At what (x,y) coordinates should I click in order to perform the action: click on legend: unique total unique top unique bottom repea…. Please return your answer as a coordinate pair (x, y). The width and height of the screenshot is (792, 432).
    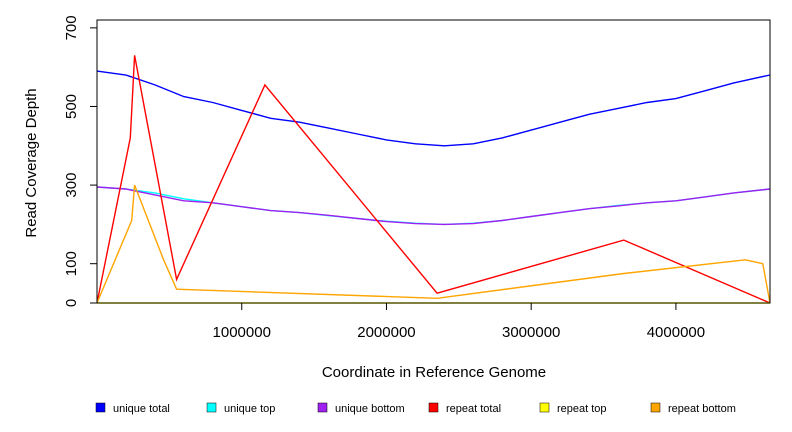
    Looking at the image, I should click on (415, 408).